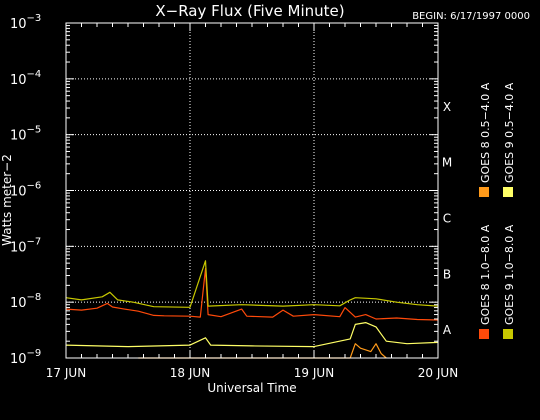  Describe the element at coordinates (485, 132) in the screenshot. I see `legend-label: GOES 8 0.5−4.0 A` at that location.